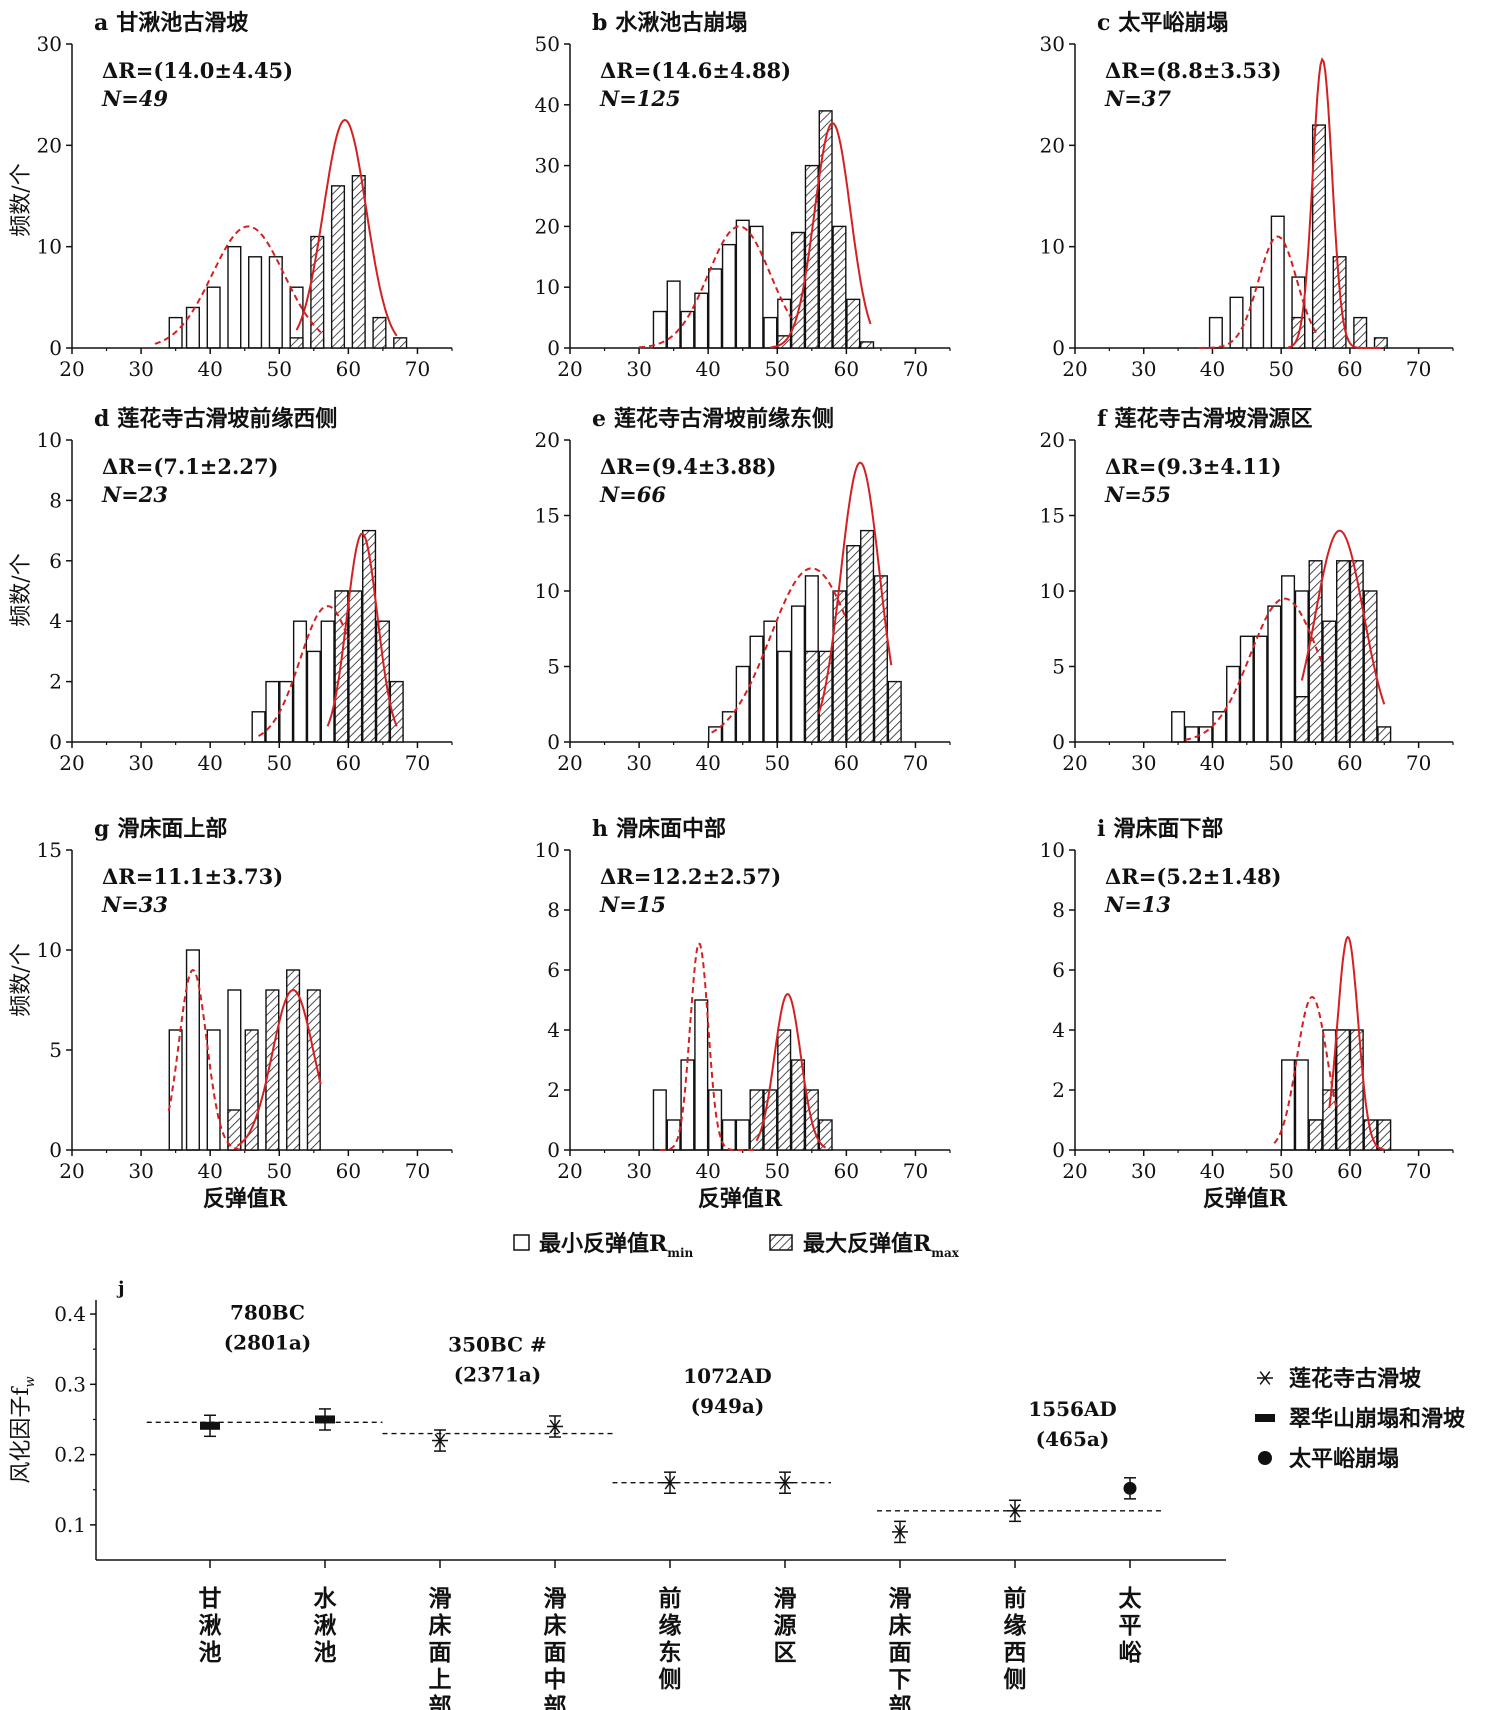 The image size is (1500, 1710). What do you see at coordinates (1245, 1199) in the screenshot?
I see `xlabel-col3: 反弹值R` at bounding box center [1245, 1199].